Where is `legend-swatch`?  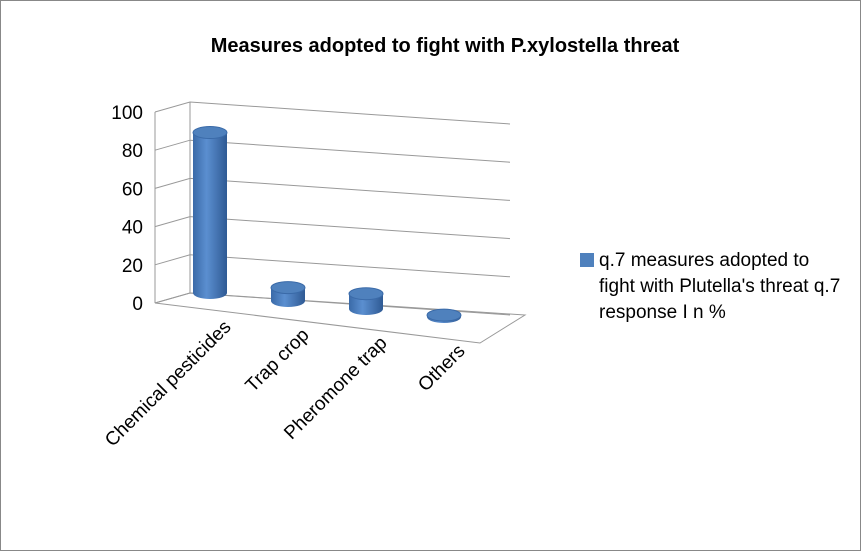 legend-swatch is located at coordinates (587, 260).